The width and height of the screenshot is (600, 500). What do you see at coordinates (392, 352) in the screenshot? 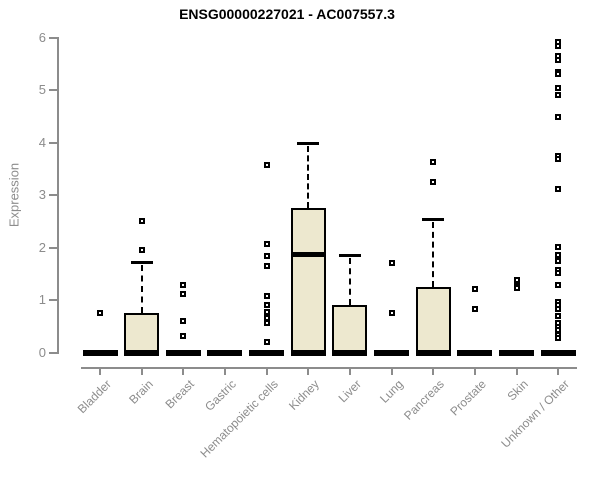
I see `zero-bar-lung` at bounding box center [392, 352].